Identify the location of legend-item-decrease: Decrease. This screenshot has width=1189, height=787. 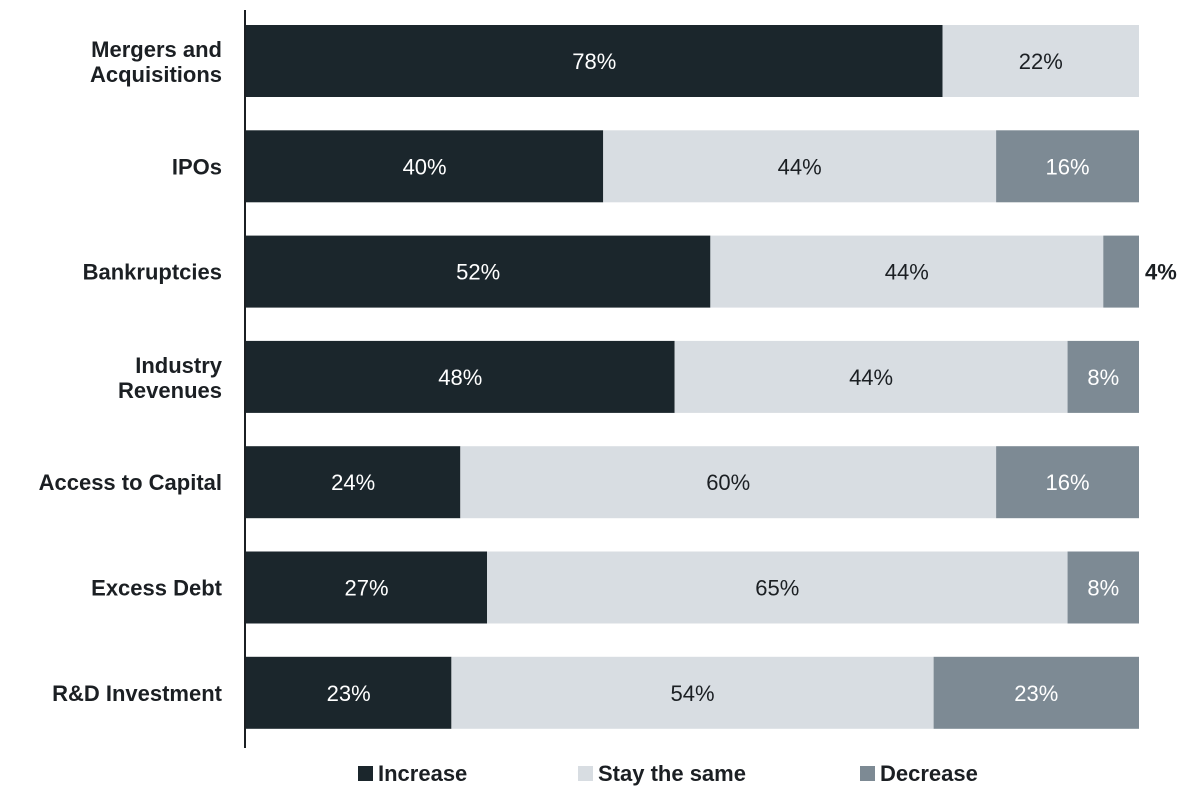
(919, 773).